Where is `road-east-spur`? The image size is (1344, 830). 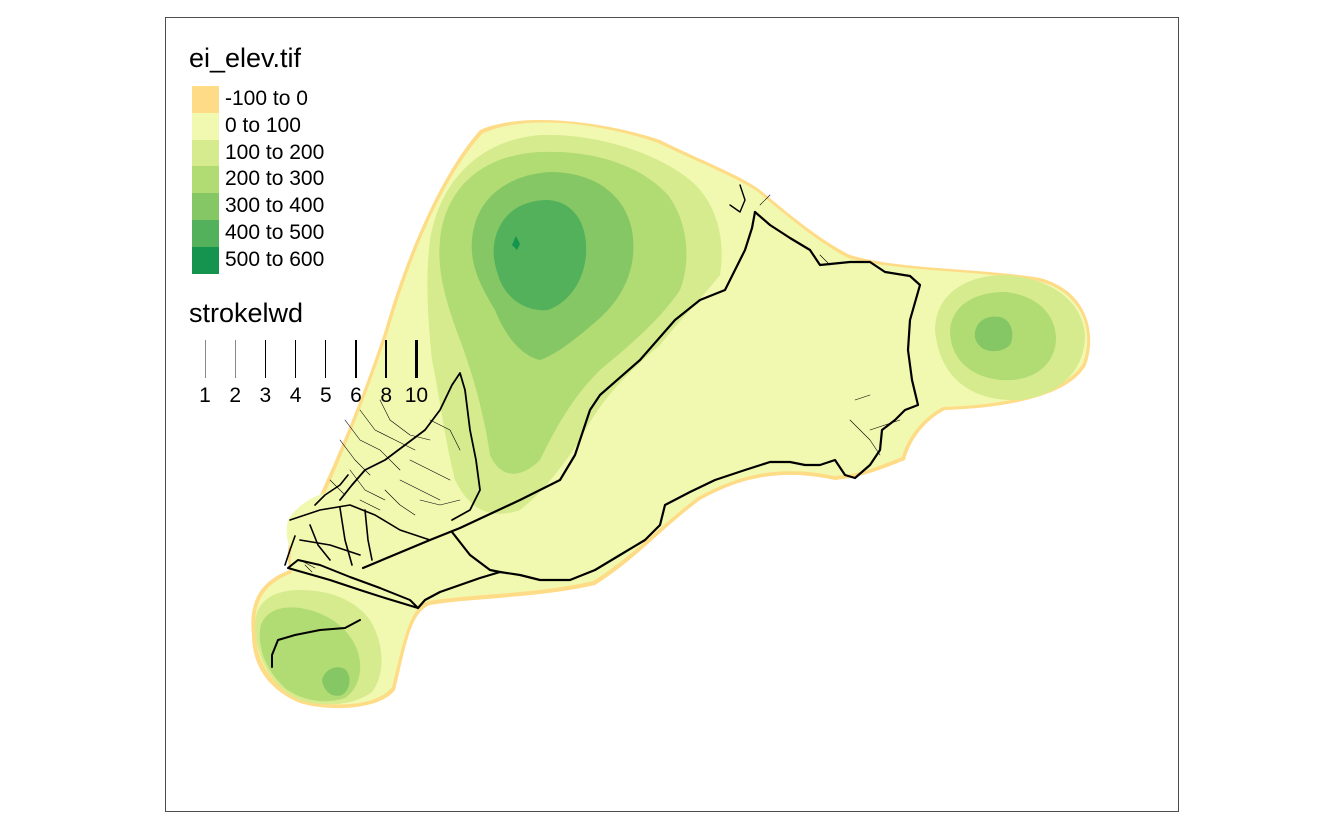
road-east-spur is located at coordinates (737, 198).